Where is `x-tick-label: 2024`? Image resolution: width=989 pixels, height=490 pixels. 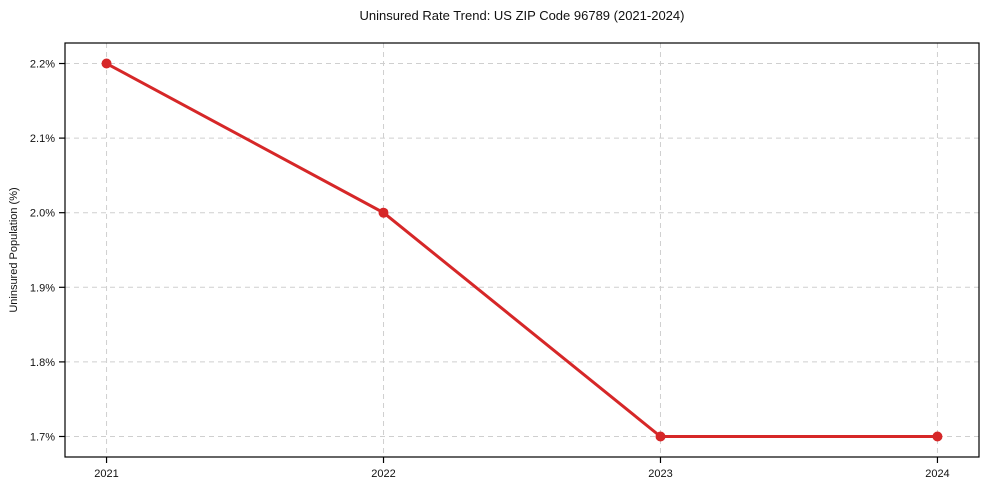
x-tick-label: 2024 is located at coordinates (937, 474).